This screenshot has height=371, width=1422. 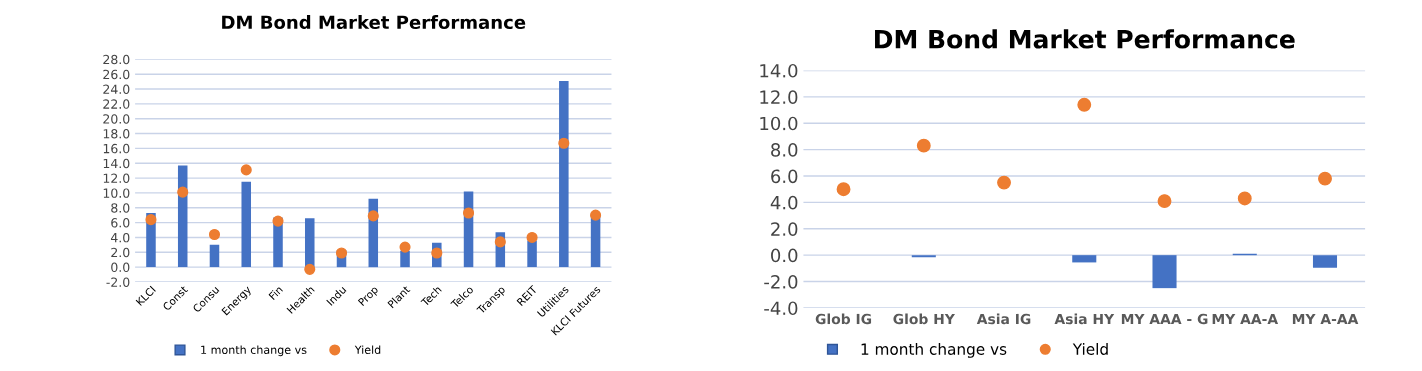 I want to click on x-tick-label: Asia IG, so click(x=1003, y=319).